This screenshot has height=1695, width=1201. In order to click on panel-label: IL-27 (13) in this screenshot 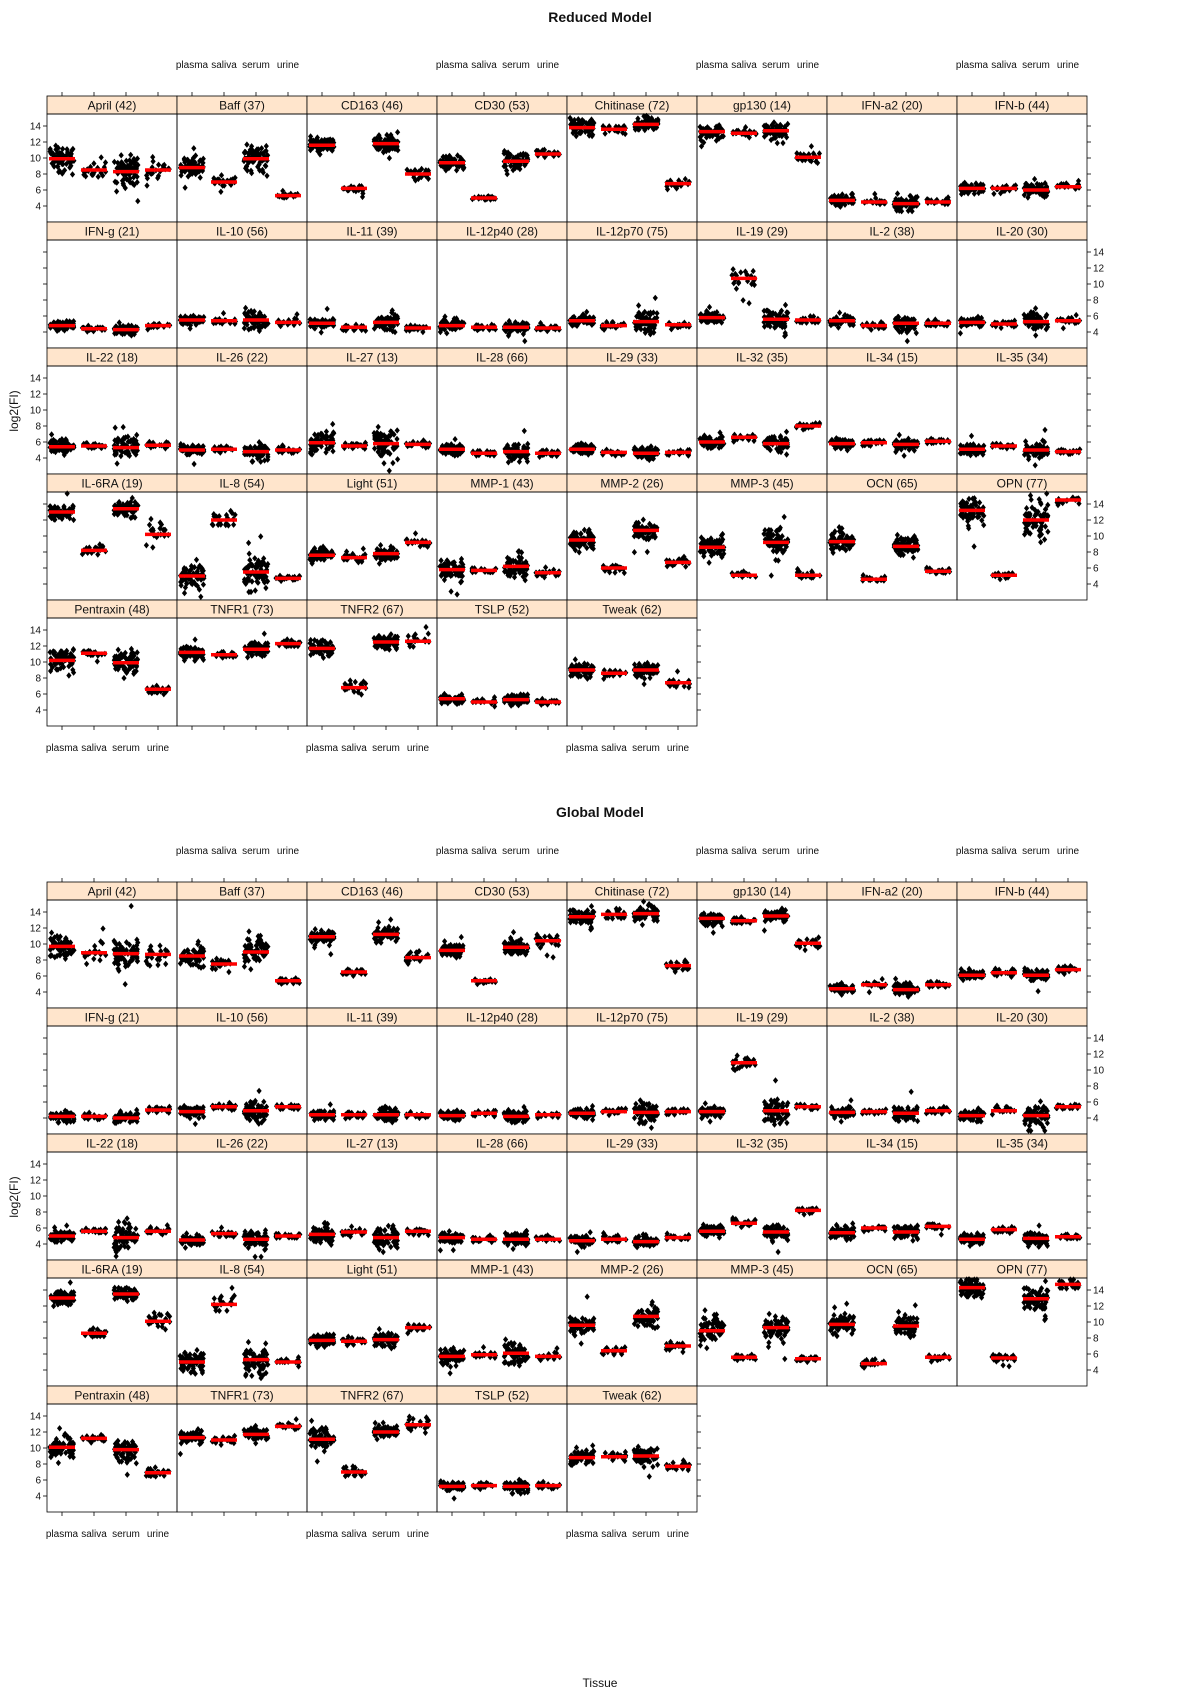, I will do `click(372, 358)`.